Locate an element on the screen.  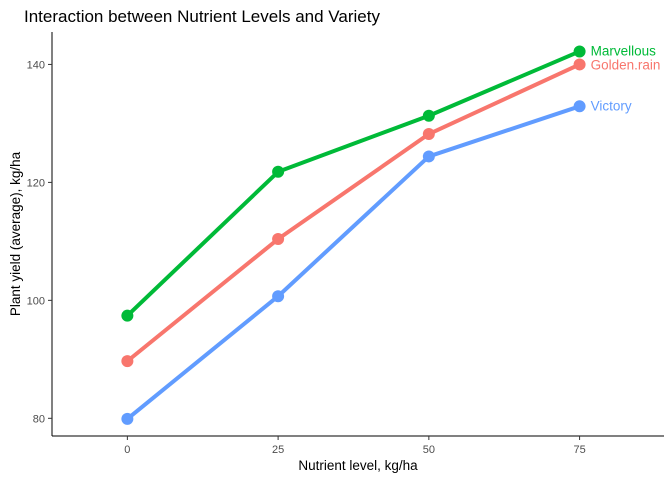
x-tick-label: 50 is located at coordinates (429, 450).